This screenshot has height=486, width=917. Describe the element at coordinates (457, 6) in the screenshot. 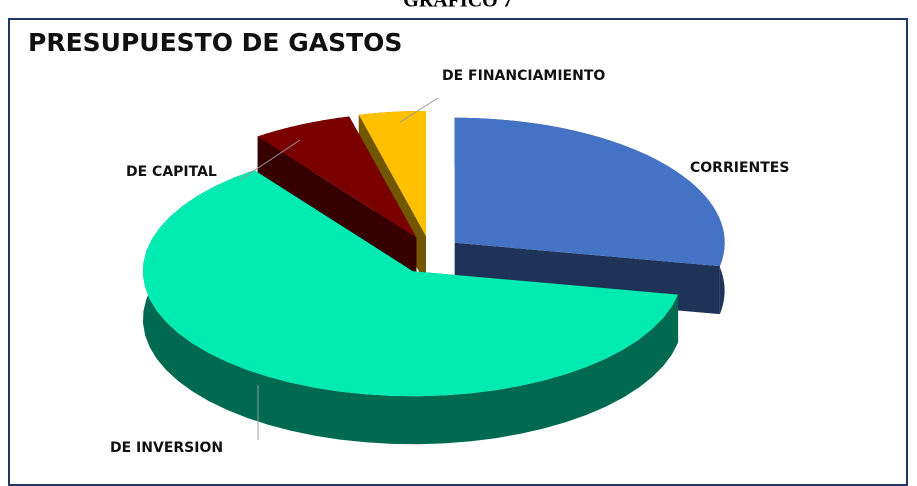

I see `caption: GRAFICO 7` at that location.